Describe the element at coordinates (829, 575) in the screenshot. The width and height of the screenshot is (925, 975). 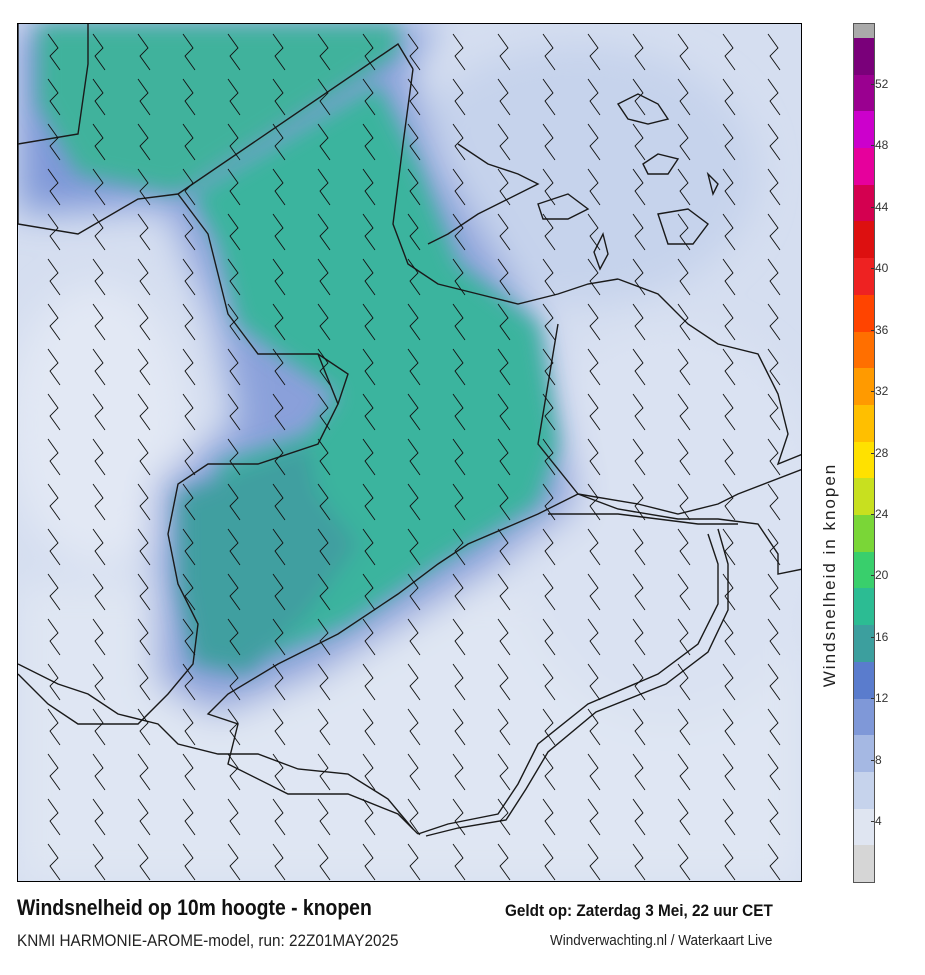
I see `colorbar-label: Windsnelheid in knopen` at that location.